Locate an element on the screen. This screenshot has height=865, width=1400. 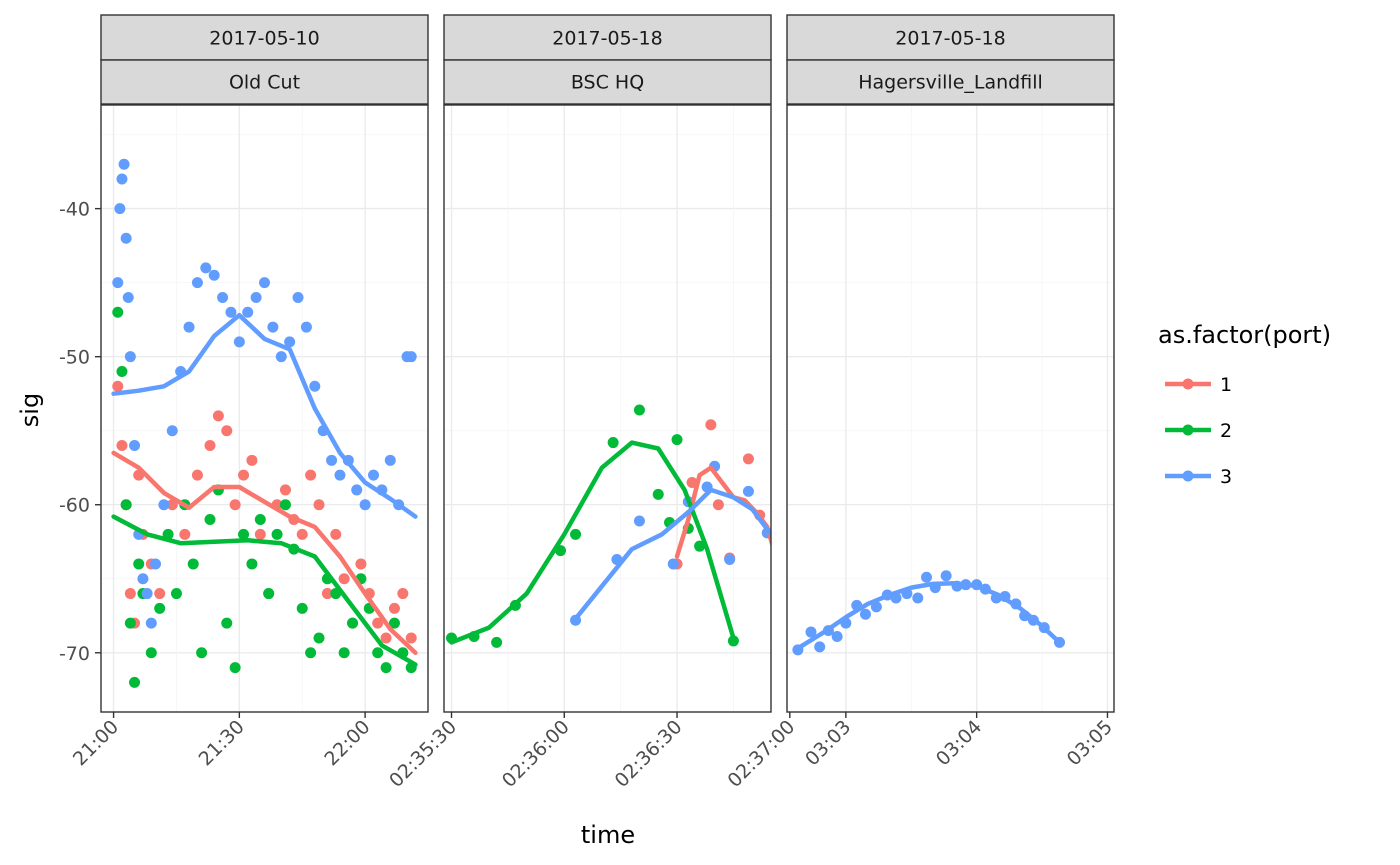
strip-date-label: 2017-05-10 is located at coordinates (264, 39).